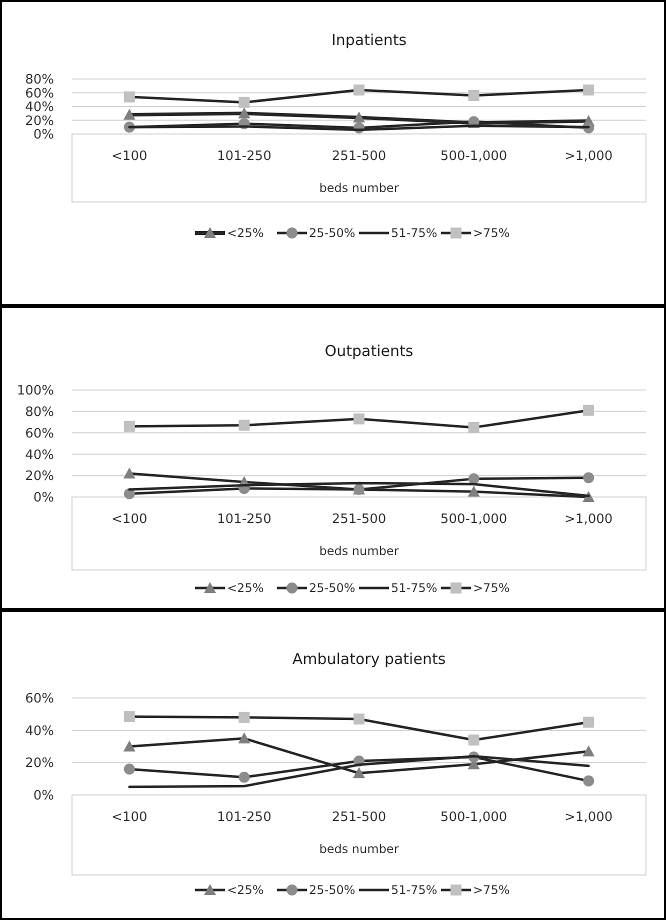 The image size is (666, 920). What do you see at coordinates (369, 351) in the screenshot?
I see `chart-title: Outpatients` at bounding box center [369, 351].